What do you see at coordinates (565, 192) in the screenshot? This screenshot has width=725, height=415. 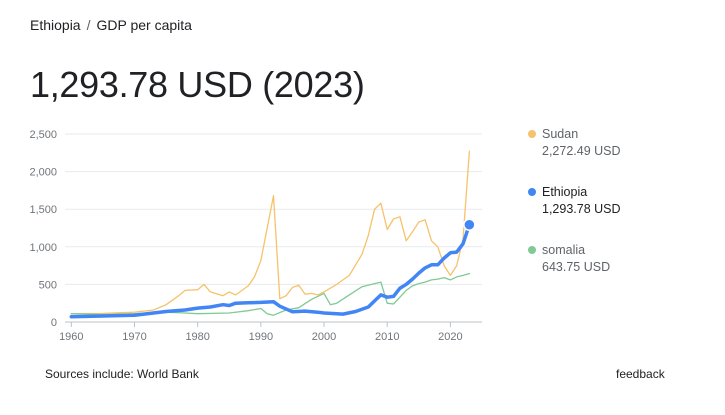 I see `legend-name: Ethiopia` at bounding box center [565, 192].